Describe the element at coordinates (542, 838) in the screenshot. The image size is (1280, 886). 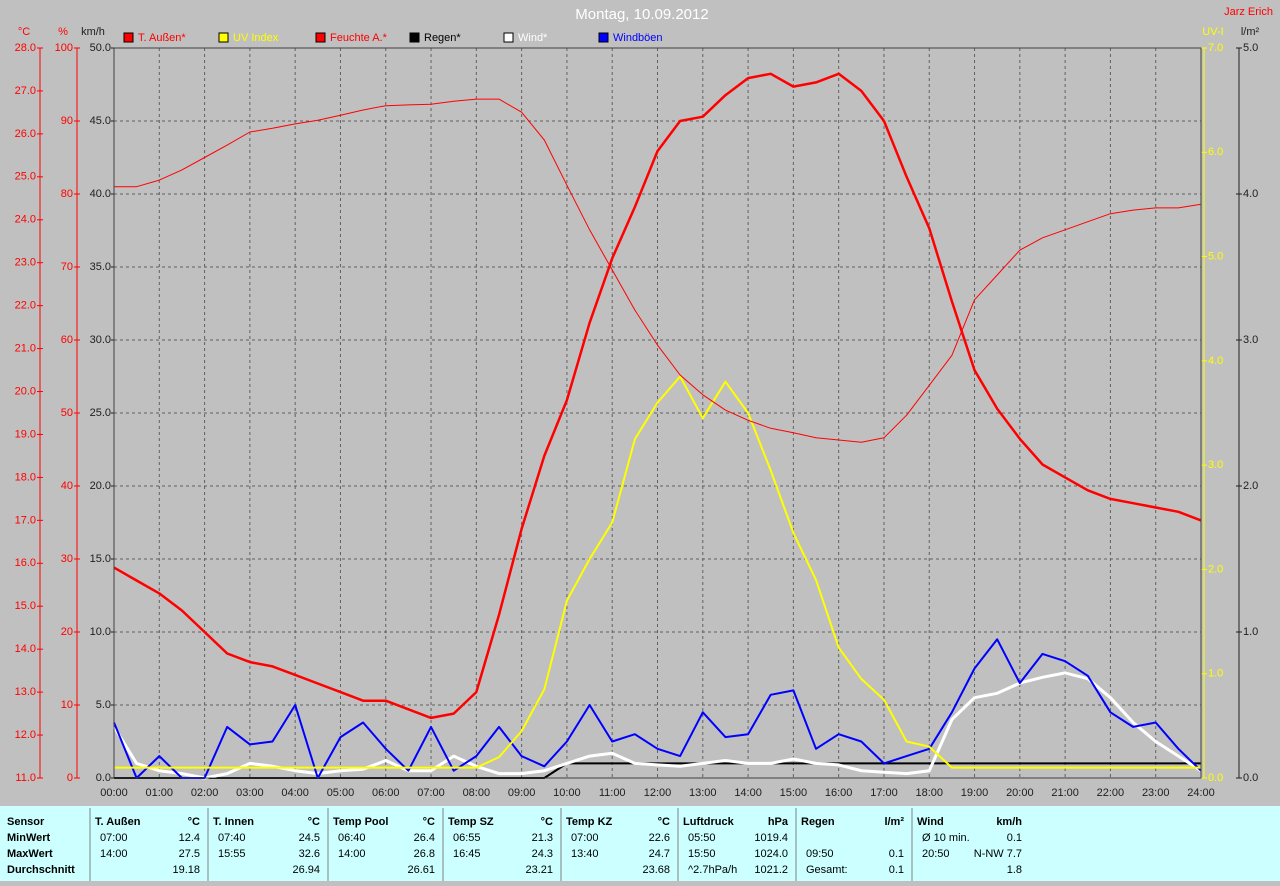
I see `table-cell: 21.3` at that location.